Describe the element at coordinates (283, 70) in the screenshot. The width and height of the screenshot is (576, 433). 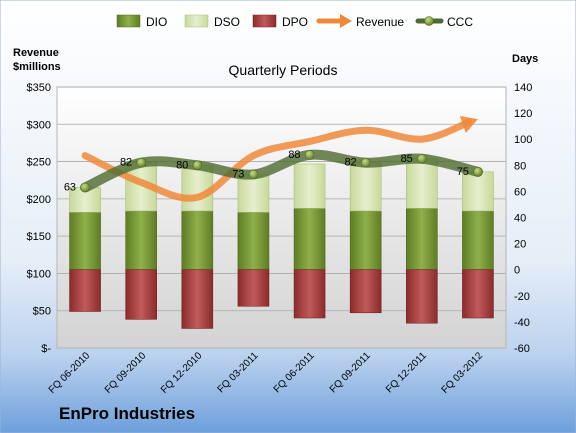
I see `chart-title: Quarterly Periods` at that location.